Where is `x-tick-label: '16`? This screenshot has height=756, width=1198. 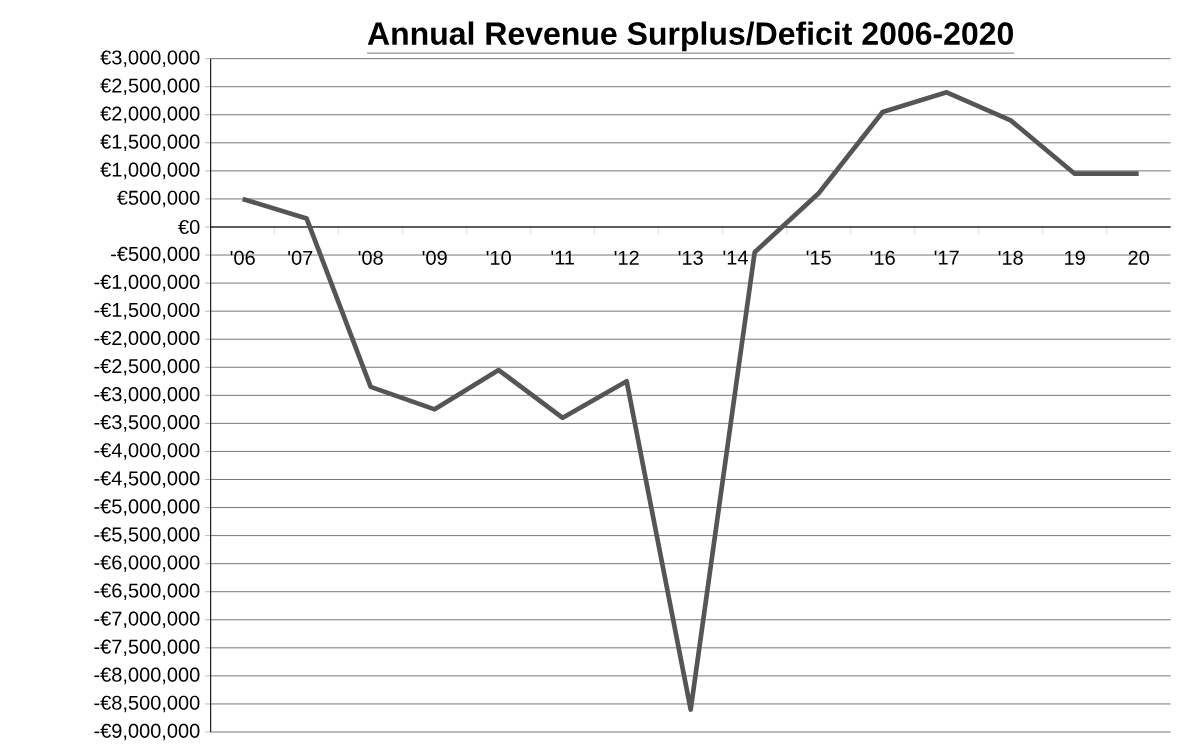
x-tick-label: '16 is located at coordinates (882, 257).